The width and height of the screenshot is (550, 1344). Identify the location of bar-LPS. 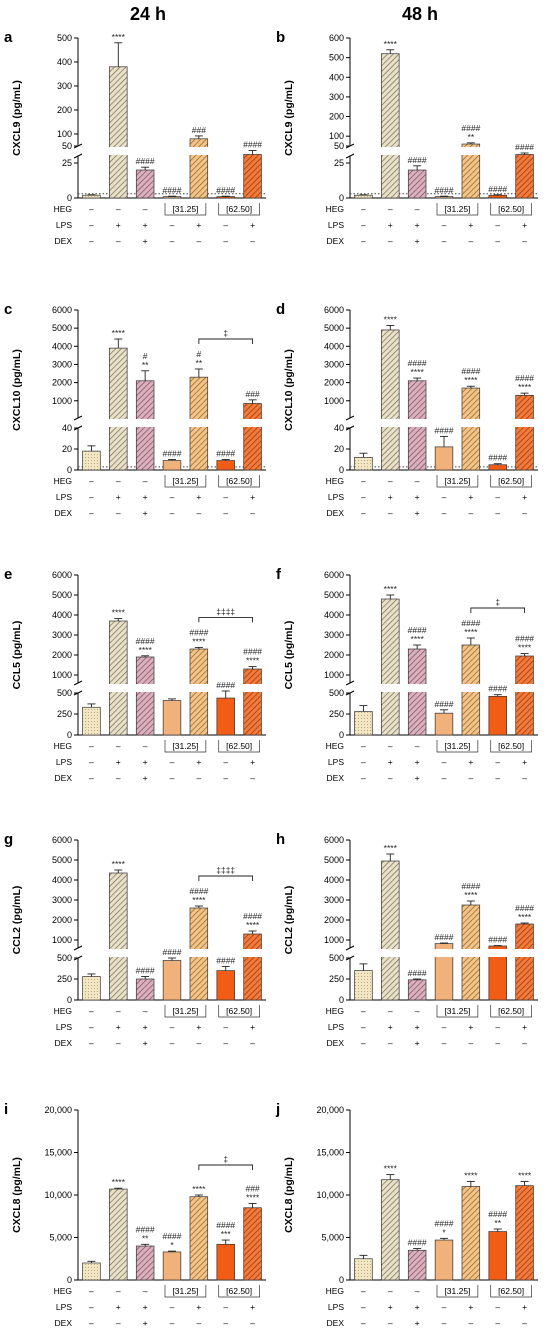
(118, 132).